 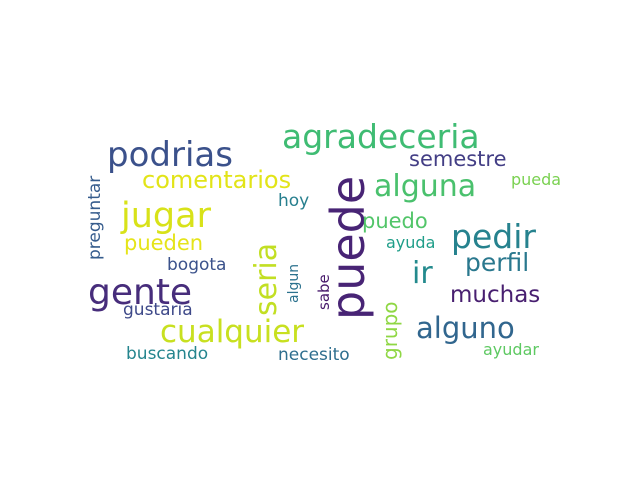 What do you see at coordinates (314, 355) in the screenshot?
I see `word-necesito: necesito` at bounding box center [314, 355].